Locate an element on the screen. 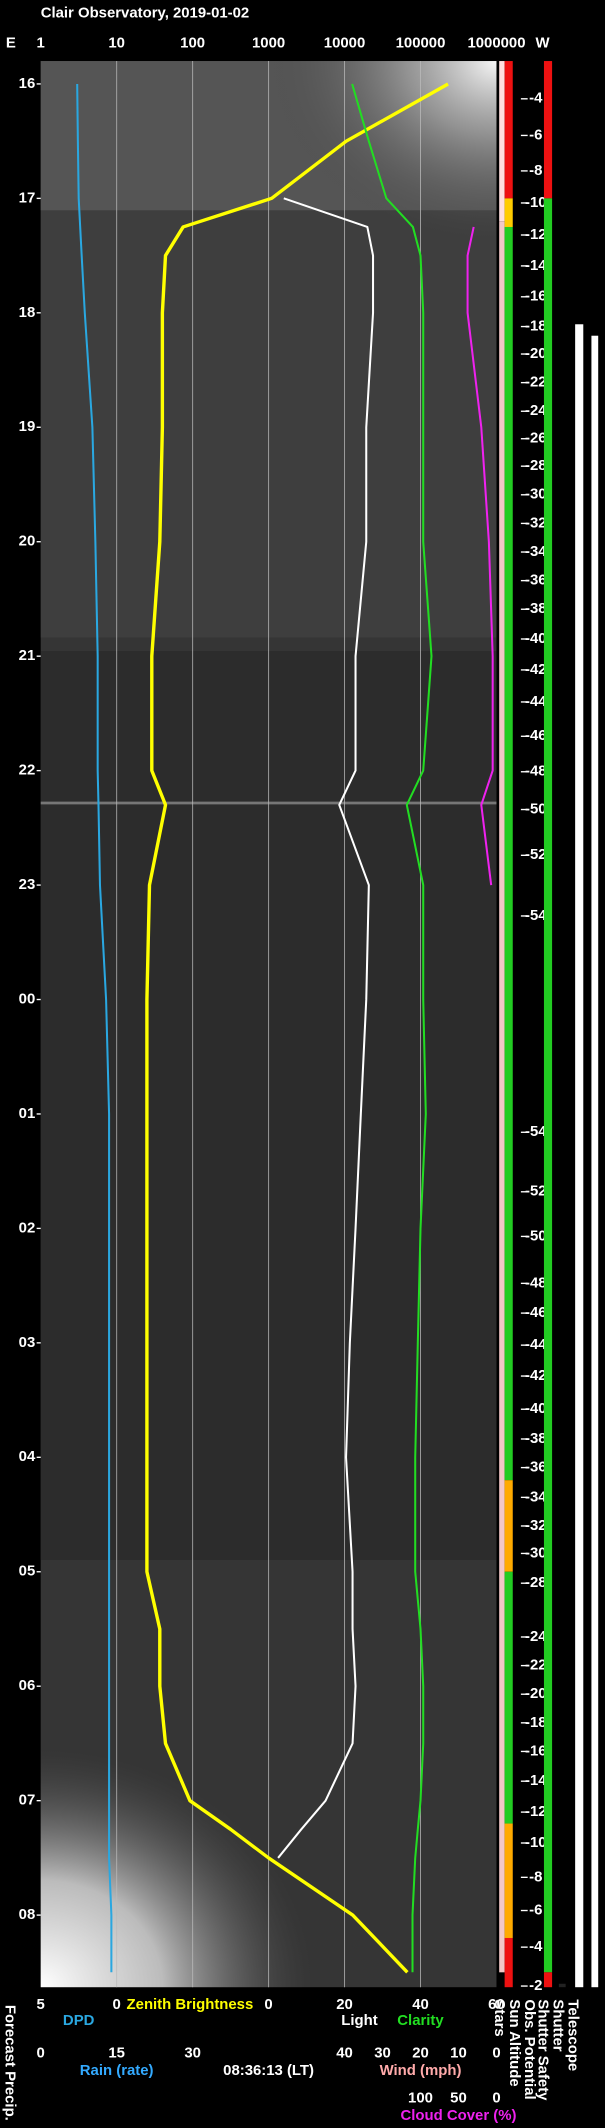 This screenshot has width=605, height=2128. status-label: Shutter is located at coordinates (558, 2025).